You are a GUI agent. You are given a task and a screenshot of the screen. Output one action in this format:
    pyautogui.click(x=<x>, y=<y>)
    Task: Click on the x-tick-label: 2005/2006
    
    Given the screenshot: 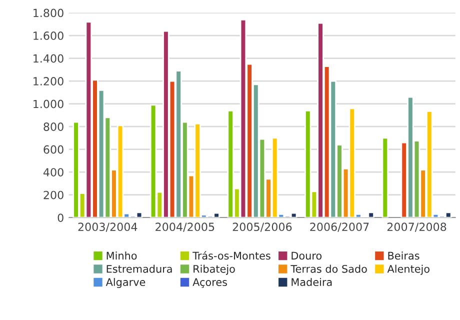 What is the action you would take?
    pyautogui.click(x=262, y=227)
    